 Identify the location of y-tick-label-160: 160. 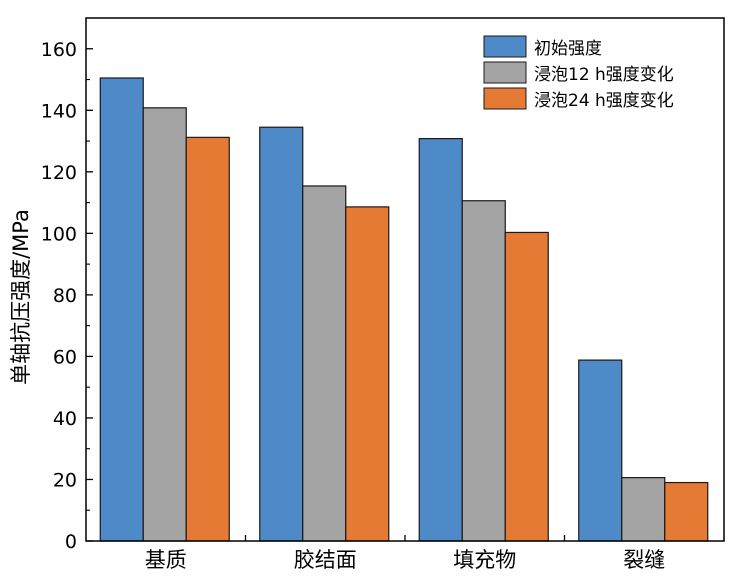
(59, 50).